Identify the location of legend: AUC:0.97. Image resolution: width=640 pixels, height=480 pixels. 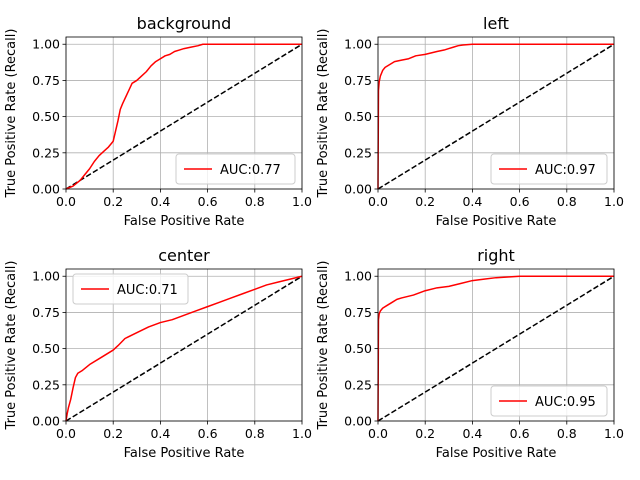
(549, 169).